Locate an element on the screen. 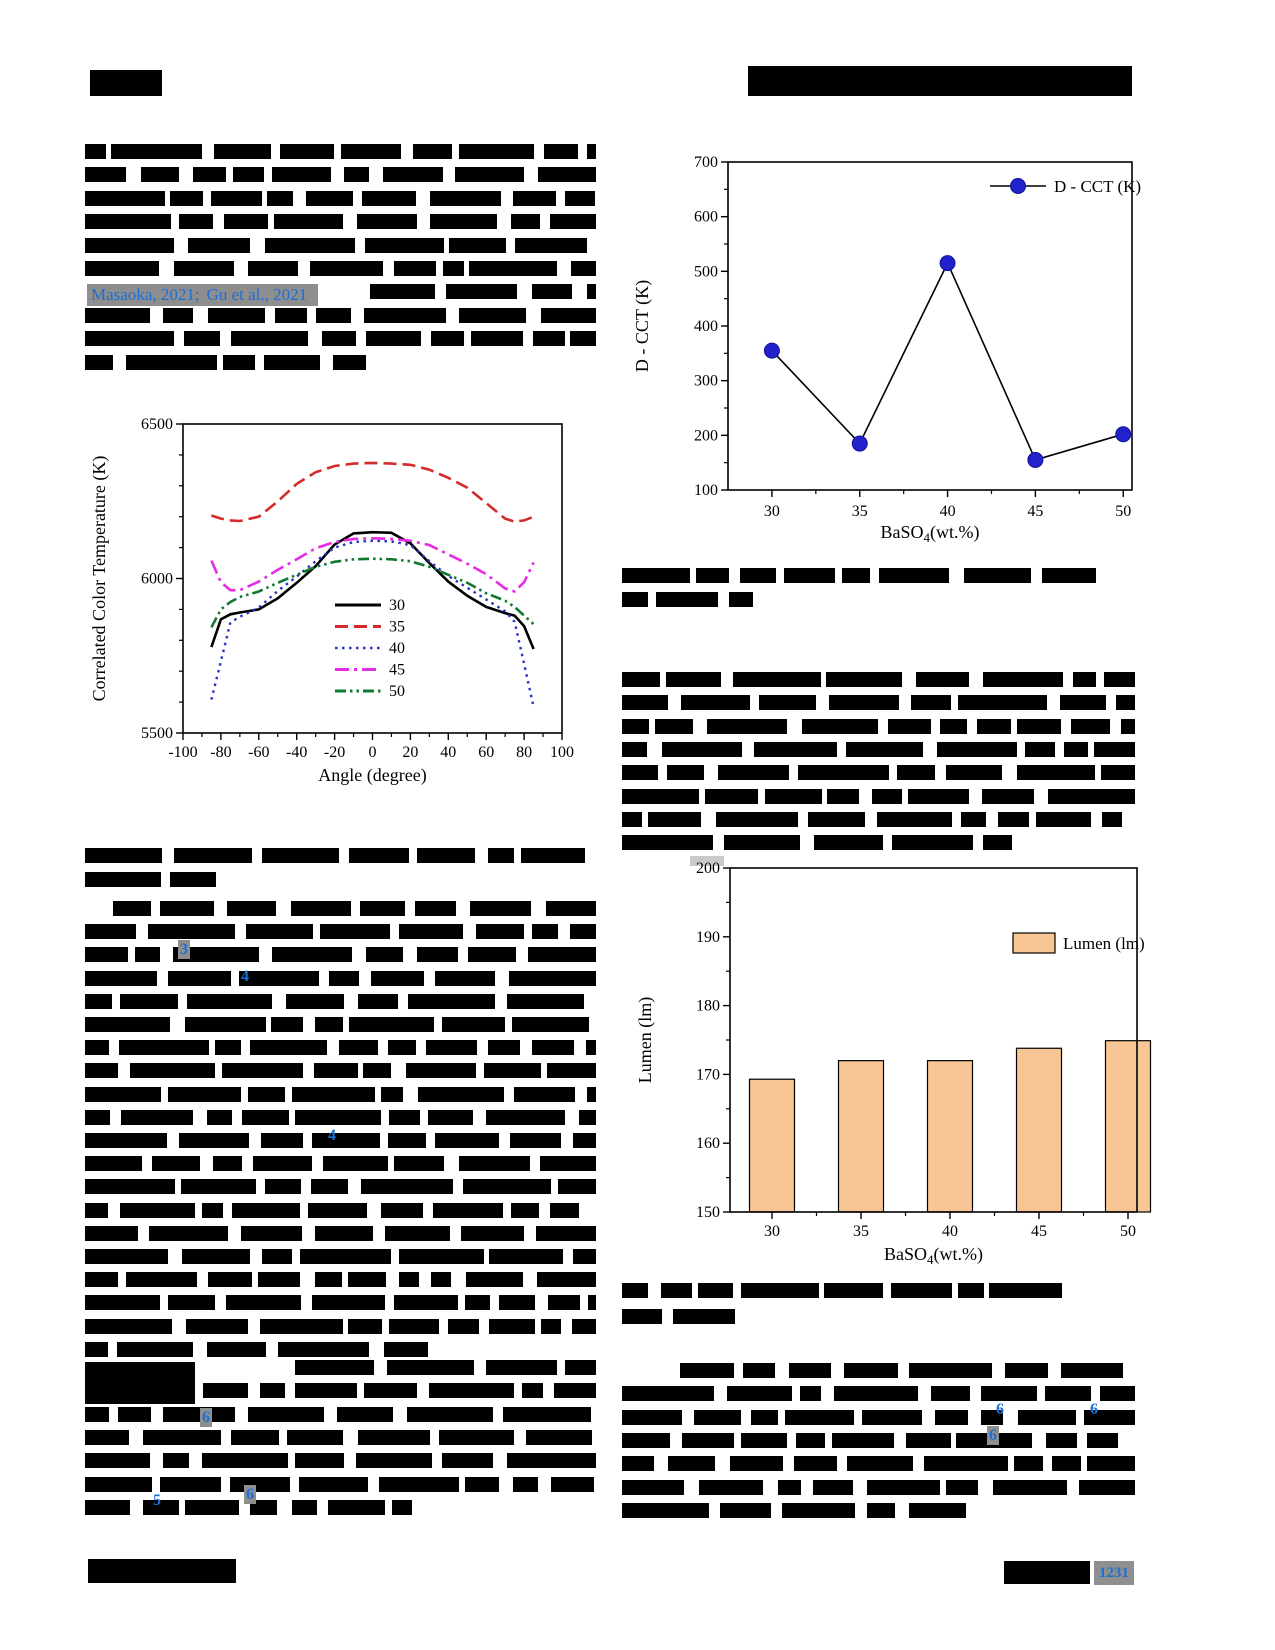  svg-text: 60 is located at coordinates (486, 752).